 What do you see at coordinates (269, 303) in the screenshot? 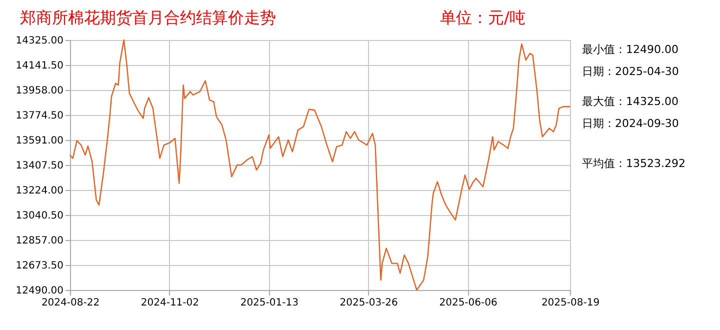
I see `x-tick-label: 2025-01-13` at bounding box center [269, 303].